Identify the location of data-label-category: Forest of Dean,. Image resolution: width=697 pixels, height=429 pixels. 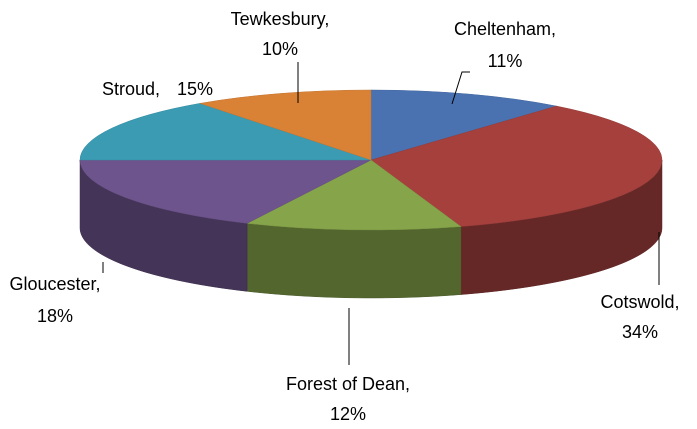
(348, 384).